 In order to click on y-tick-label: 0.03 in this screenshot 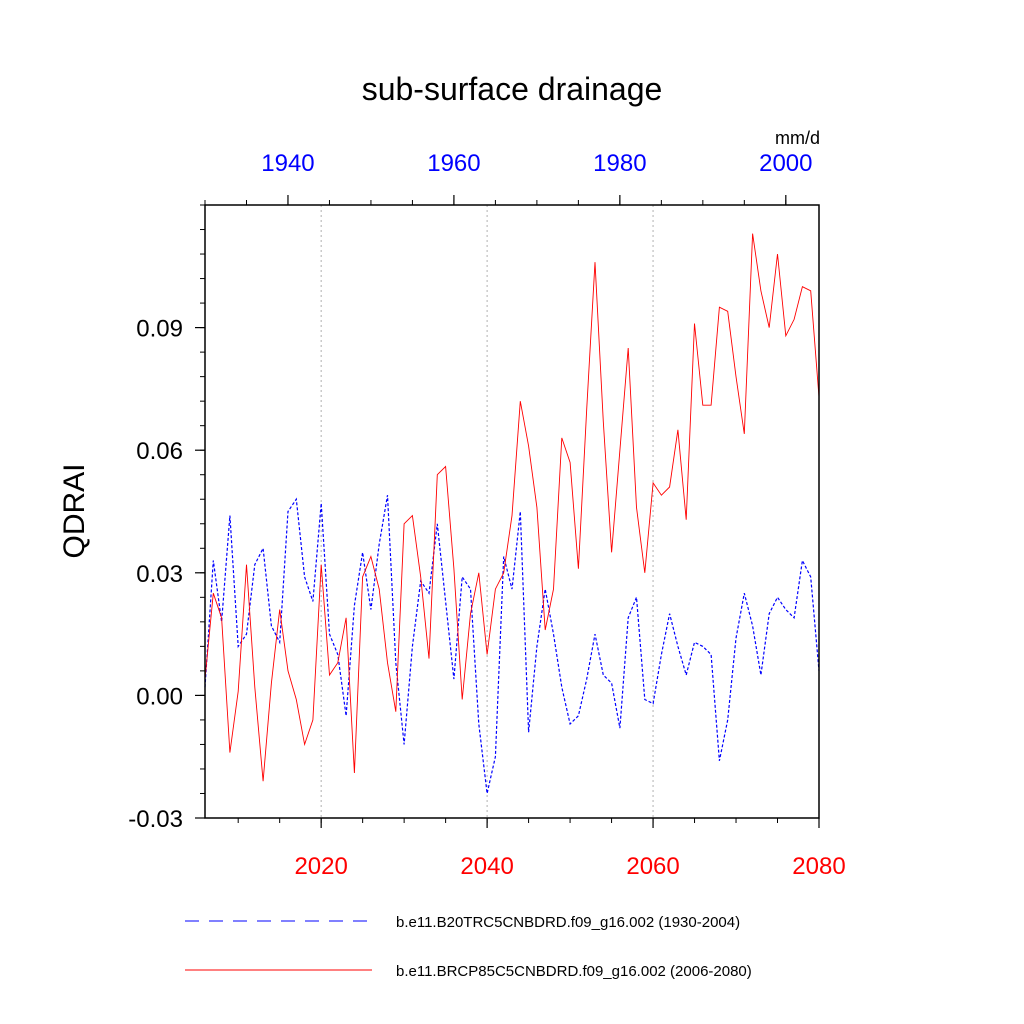, I will do `click(159, 574)`.